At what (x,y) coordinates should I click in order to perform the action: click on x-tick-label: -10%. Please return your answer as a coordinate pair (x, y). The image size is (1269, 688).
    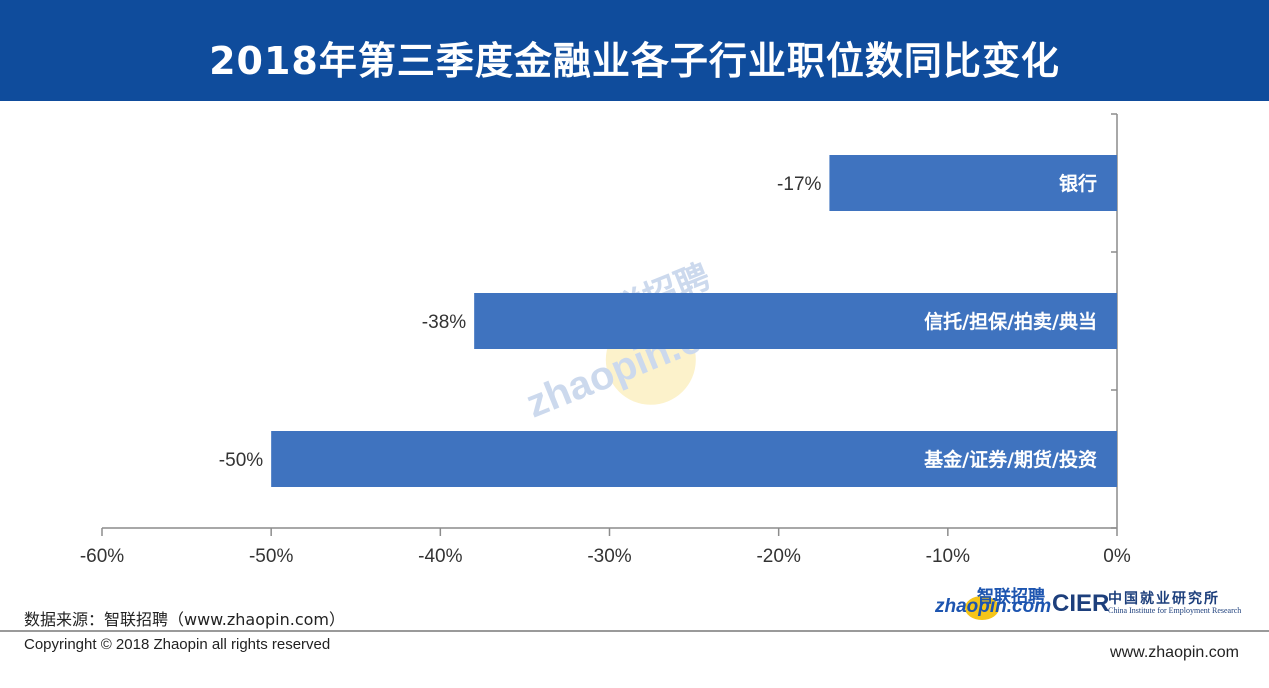
    Looking at the image, I should click on (948, 556).